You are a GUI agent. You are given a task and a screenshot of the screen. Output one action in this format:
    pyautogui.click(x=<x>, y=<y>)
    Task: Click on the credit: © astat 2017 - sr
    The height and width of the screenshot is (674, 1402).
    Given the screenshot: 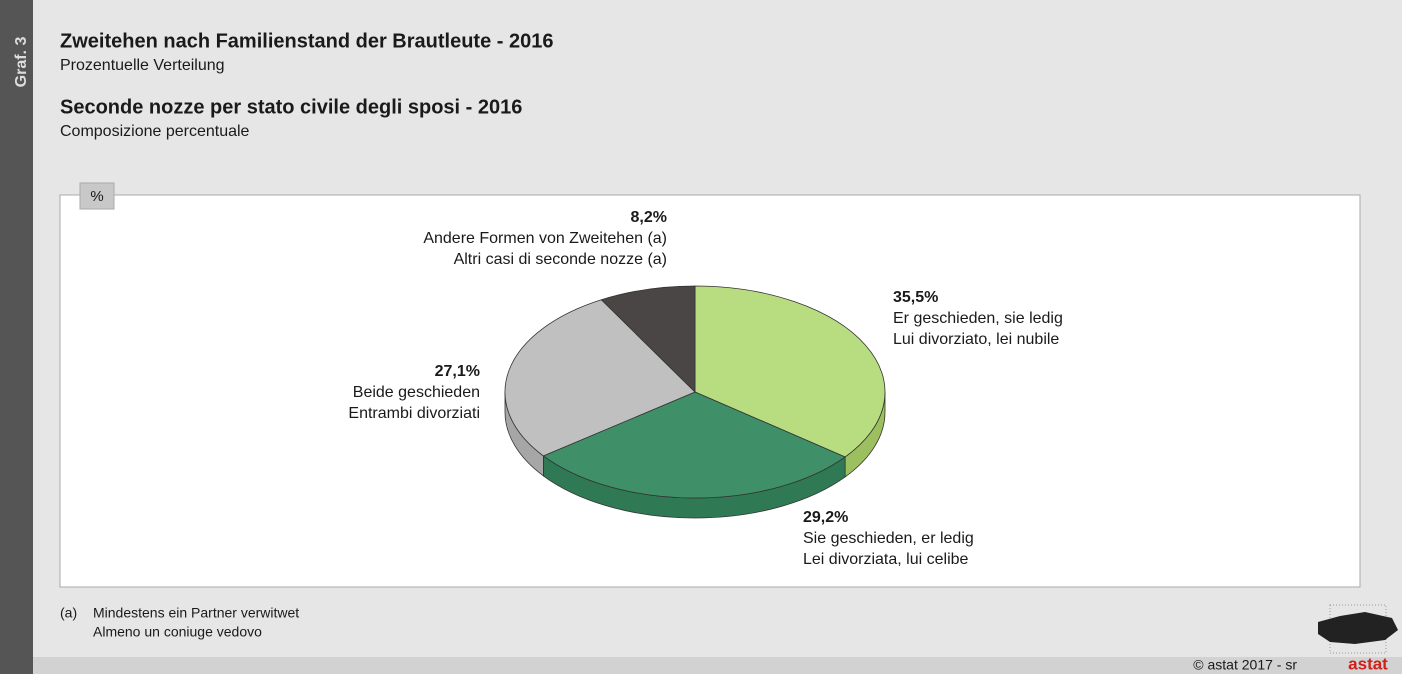 What is the action you would take?
    pyautogui.click(x=1245, y=665)
    